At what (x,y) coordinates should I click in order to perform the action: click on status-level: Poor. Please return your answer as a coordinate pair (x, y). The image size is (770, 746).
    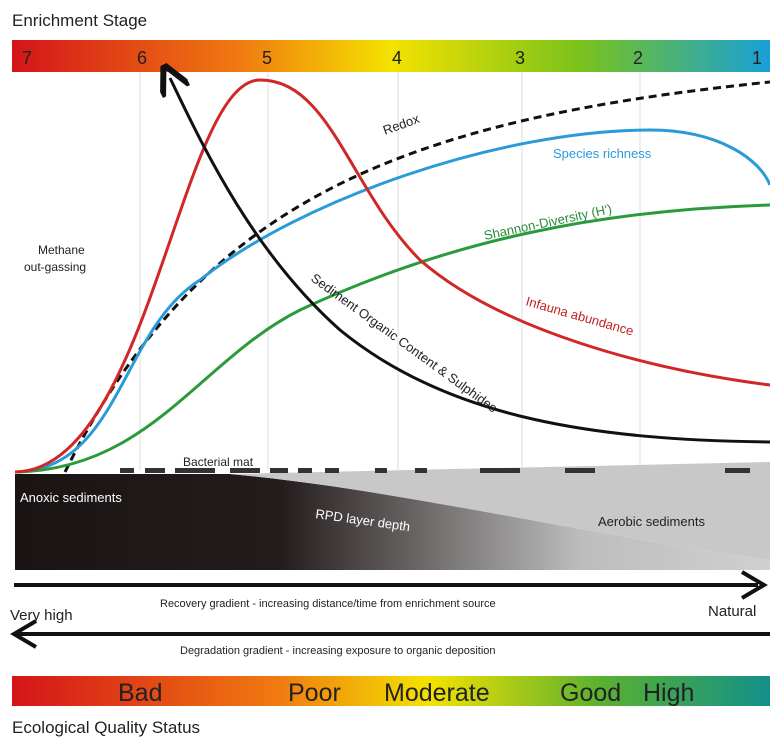
    Looking at the image, I should click on (314, 693).